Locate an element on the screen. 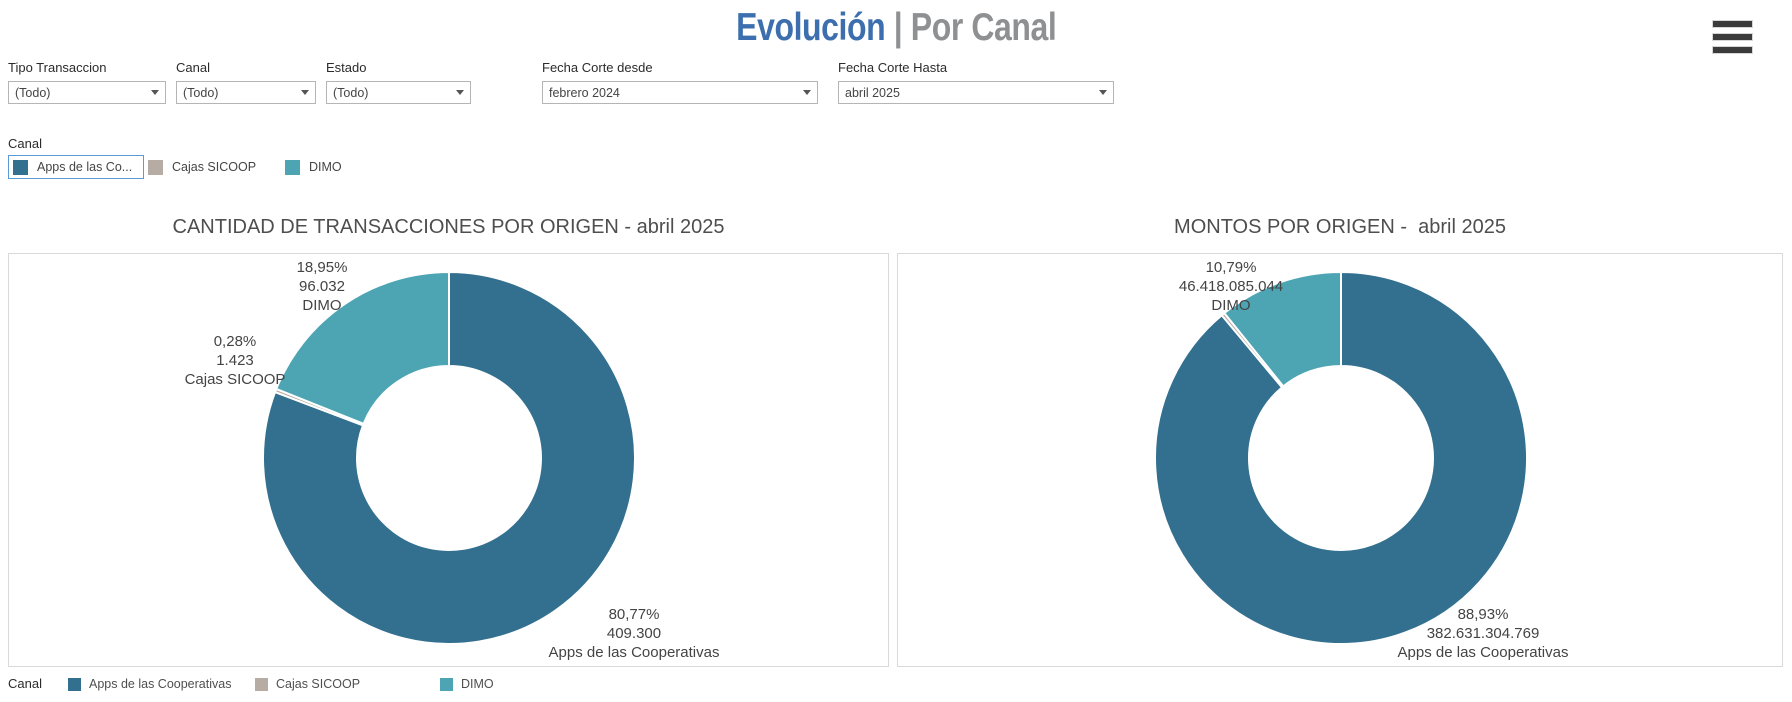 This screenshot has height=702, width=1792. legend-label: Apps de las Cooperativas is located at coordinates (160, 684).